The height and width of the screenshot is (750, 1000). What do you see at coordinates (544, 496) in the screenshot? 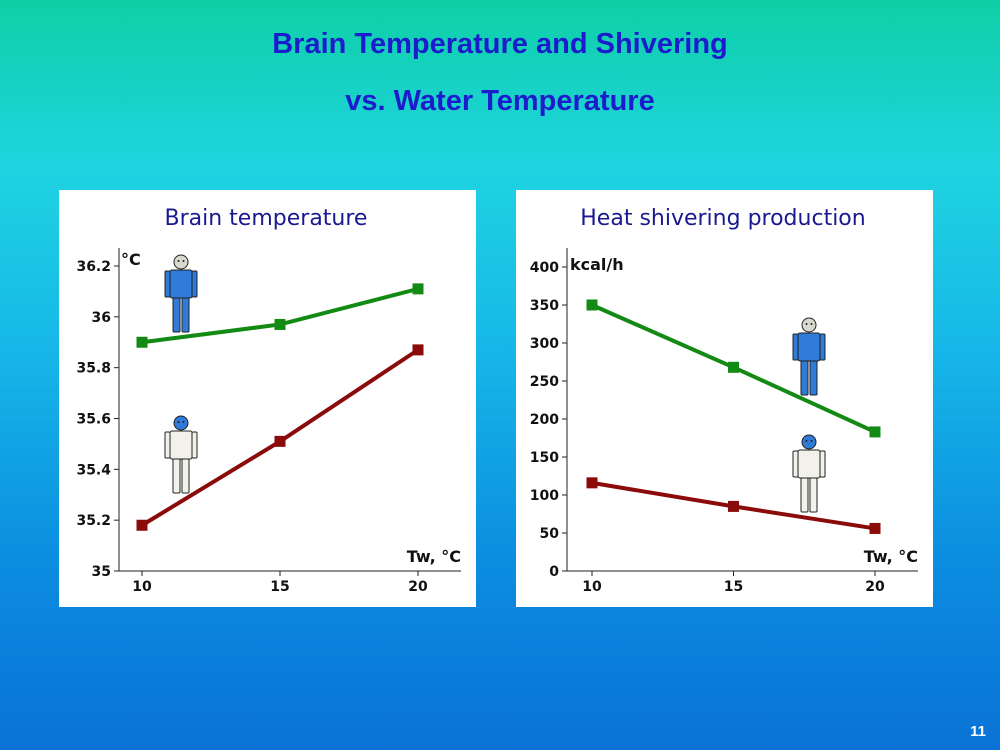
I see `y-tick-label: 100` at bounding box center [544, 496].